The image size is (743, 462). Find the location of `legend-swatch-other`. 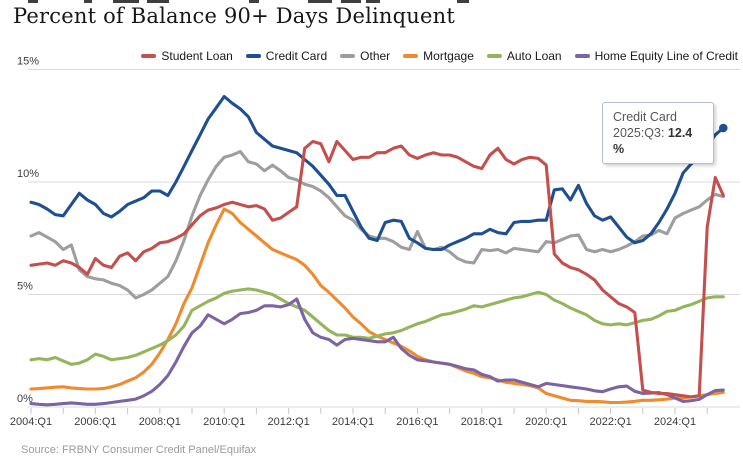

legend-swatch-other is located at coordinates (348, 56).